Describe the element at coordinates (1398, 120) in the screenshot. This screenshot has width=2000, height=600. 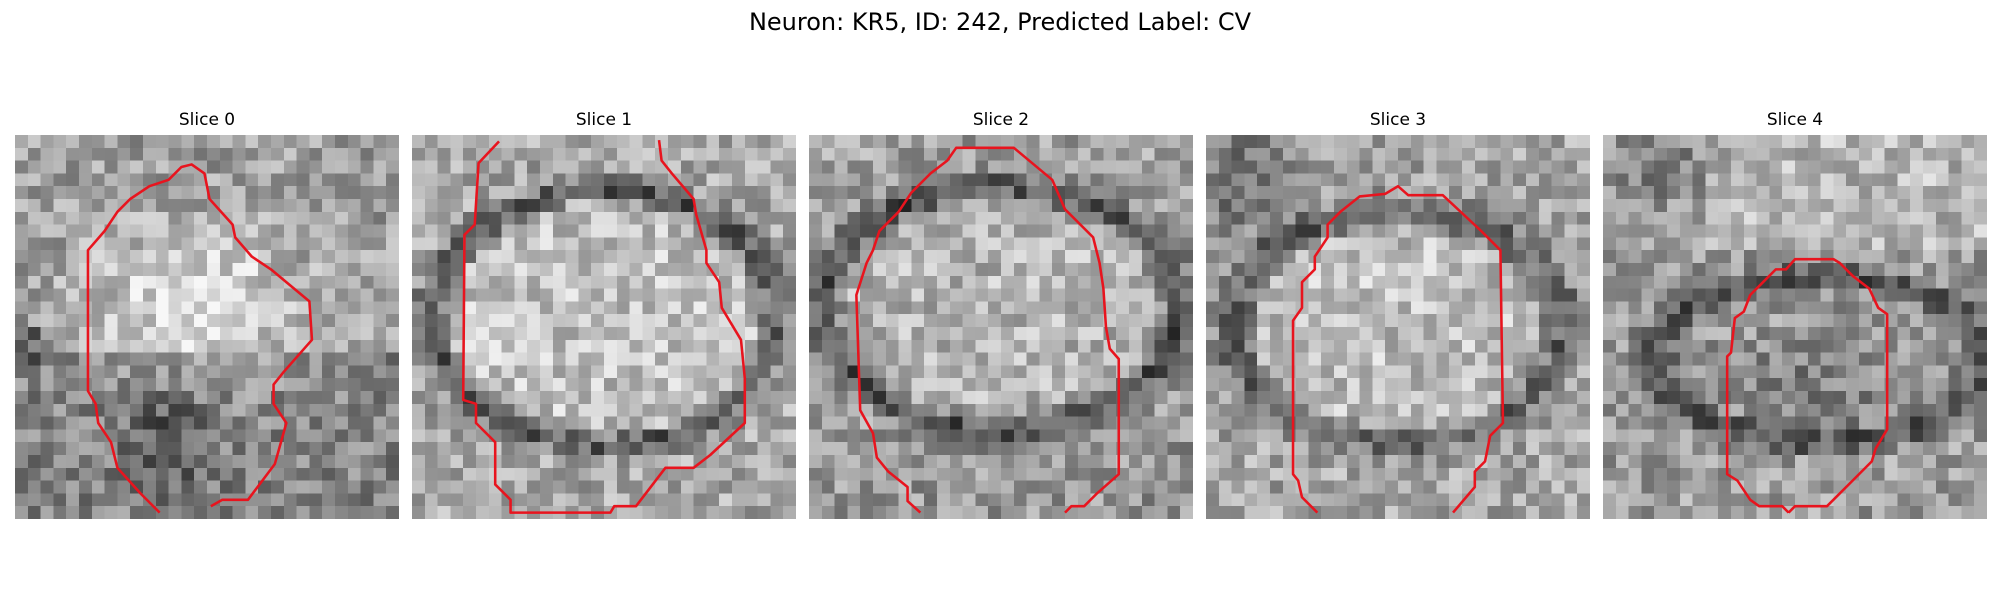
I see `slice-title: Slice 3` at that location.